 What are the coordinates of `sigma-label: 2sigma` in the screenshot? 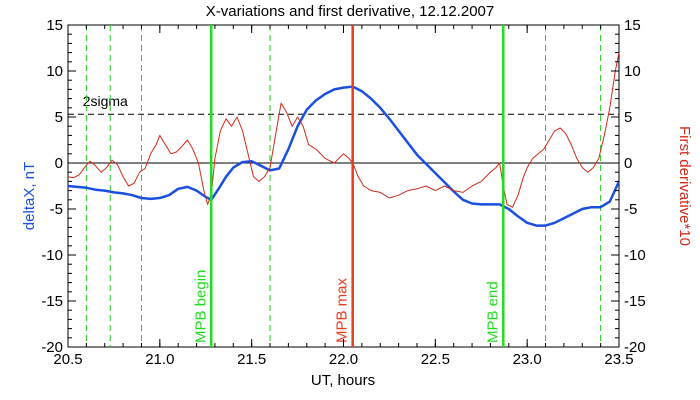 It's located at (105, 101).